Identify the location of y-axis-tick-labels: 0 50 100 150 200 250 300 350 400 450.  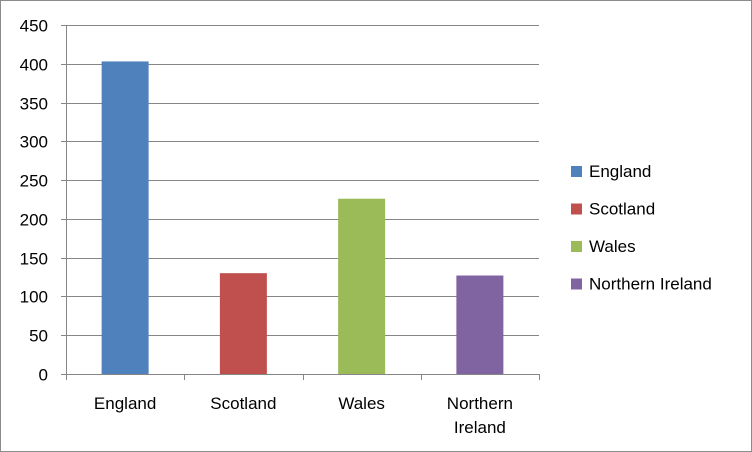
(34, 201).